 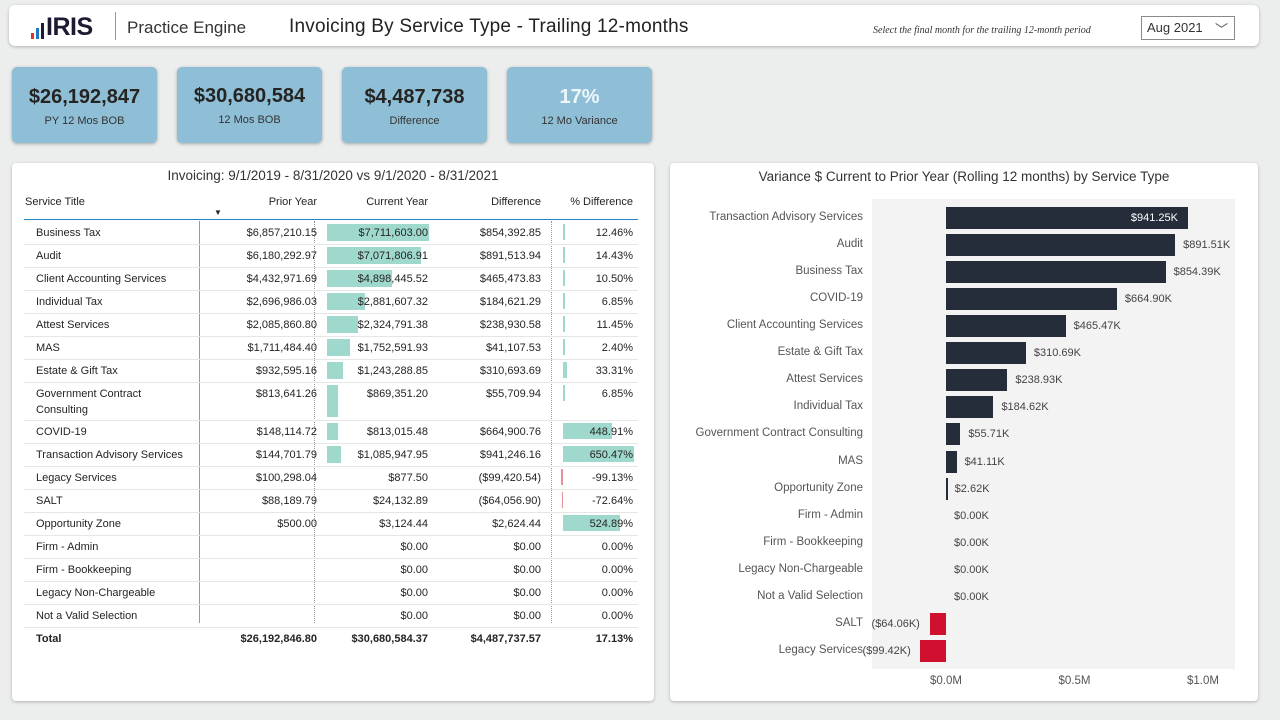 What do you see at coordinates (820, 352) in the screenshot?
I see `category-label: Estate & Gift Tax` at bounding box center [820, 352].